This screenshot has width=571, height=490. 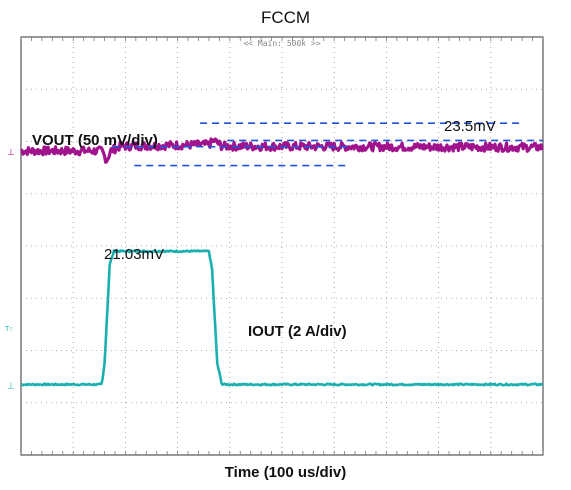 What do you see at coordinates (11, 385) in the screenshot?
I see `iout-ground-marker: ⊥` at bounding box center [11, 385].